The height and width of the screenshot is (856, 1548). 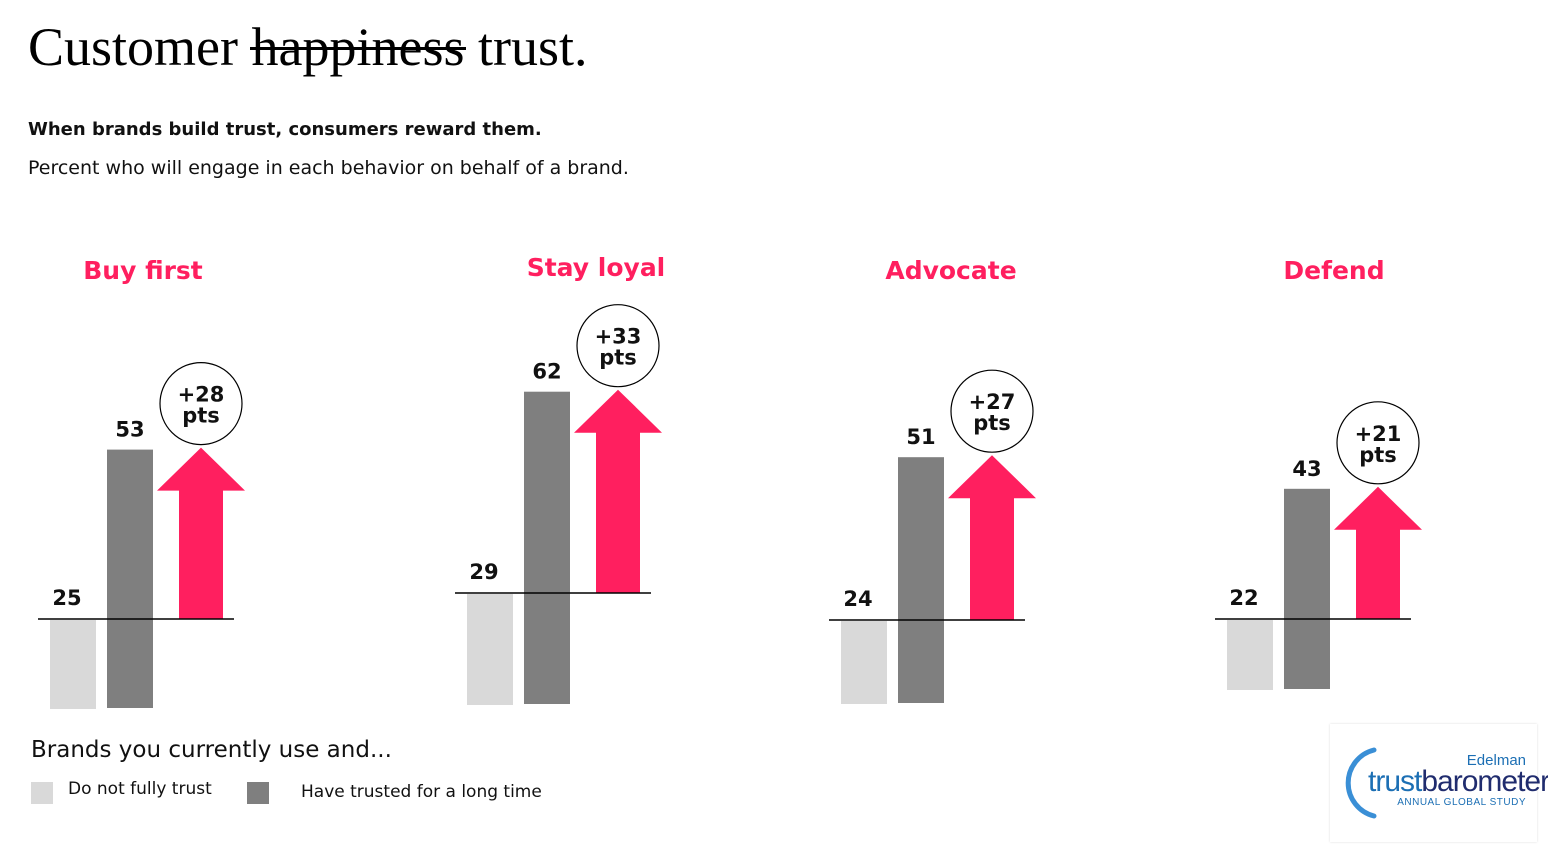 I want to click on logo-brand: Edelman, so click(x=1496, y=760).